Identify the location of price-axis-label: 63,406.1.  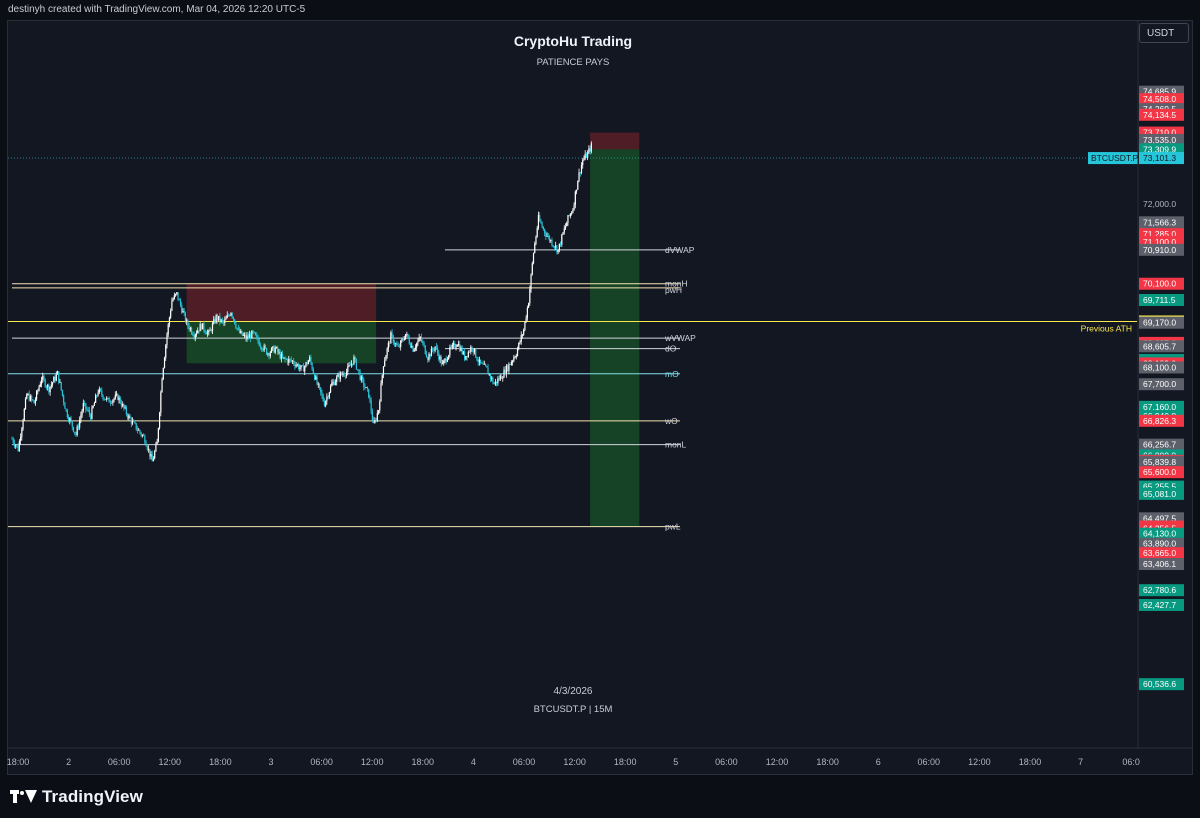
(1159, 564).